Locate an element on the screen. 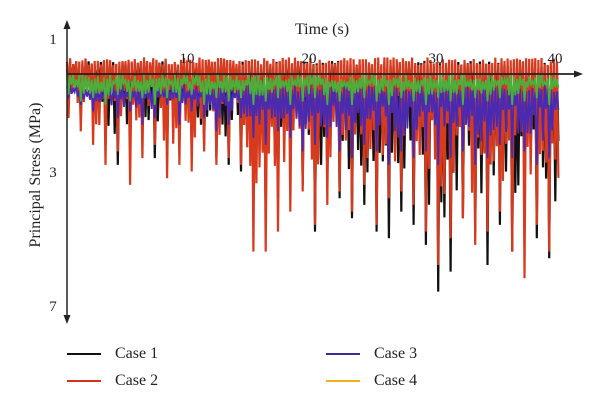 The width and height of the screenshot is (600, 410). y-tick-label: 1 is located at coordinates (53, 40).